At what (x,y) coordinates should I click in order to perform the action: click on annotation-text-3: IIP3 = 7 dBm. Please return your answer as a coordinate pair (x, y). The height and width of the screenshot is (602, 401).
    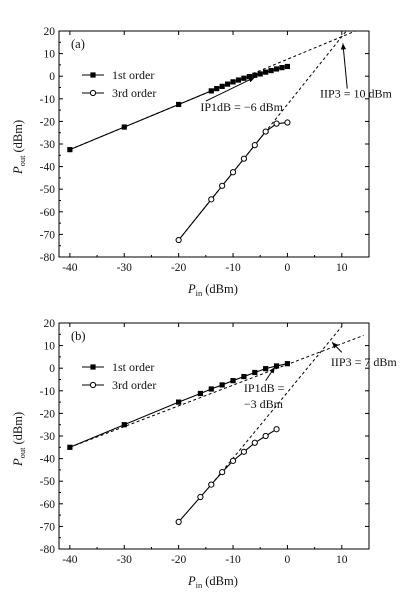
    Looking at the image, I should click on (364, 362).